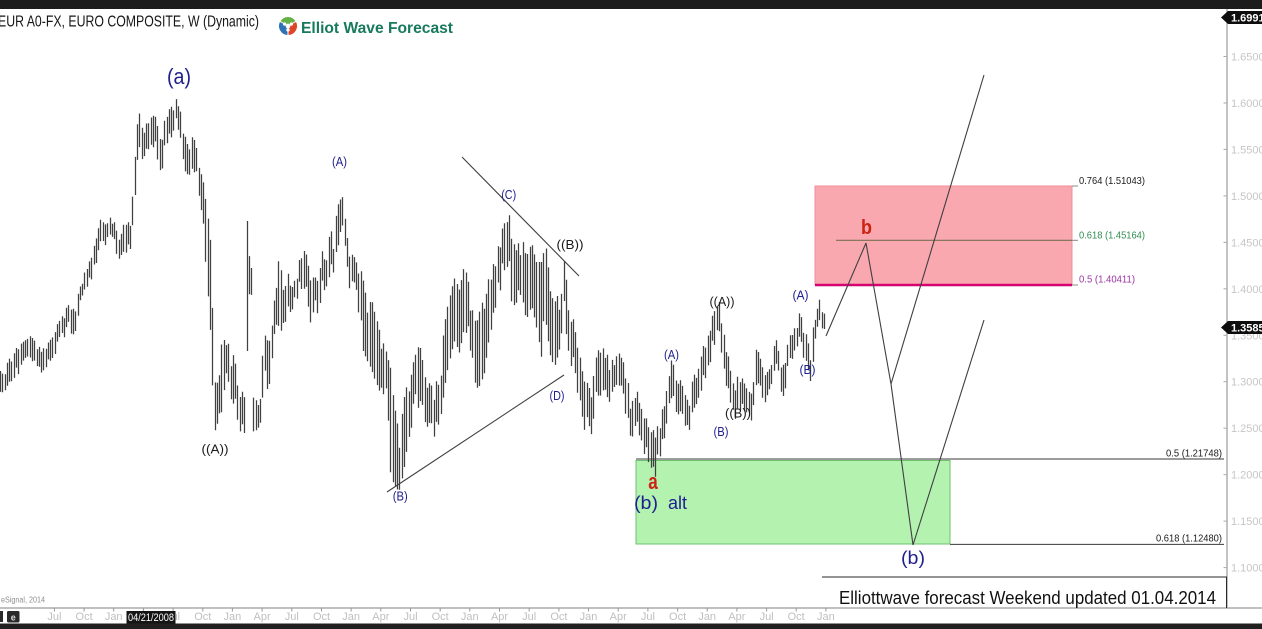 Image resolution: width=1262 pixels, height=629 pixels. What do you see at coordinates (1246, 19) in the screenshot?
I see `svg-text: 1.69914` at bounding box center [1246, 19].